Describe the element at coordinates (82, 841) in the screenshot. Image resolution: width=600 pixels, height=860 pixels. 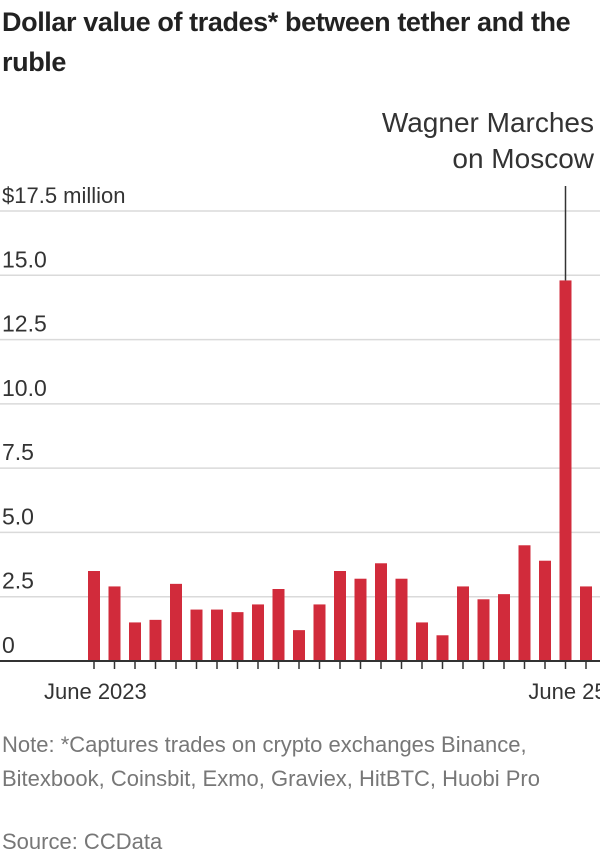
I see `source-note: Source: CCData` at that location.